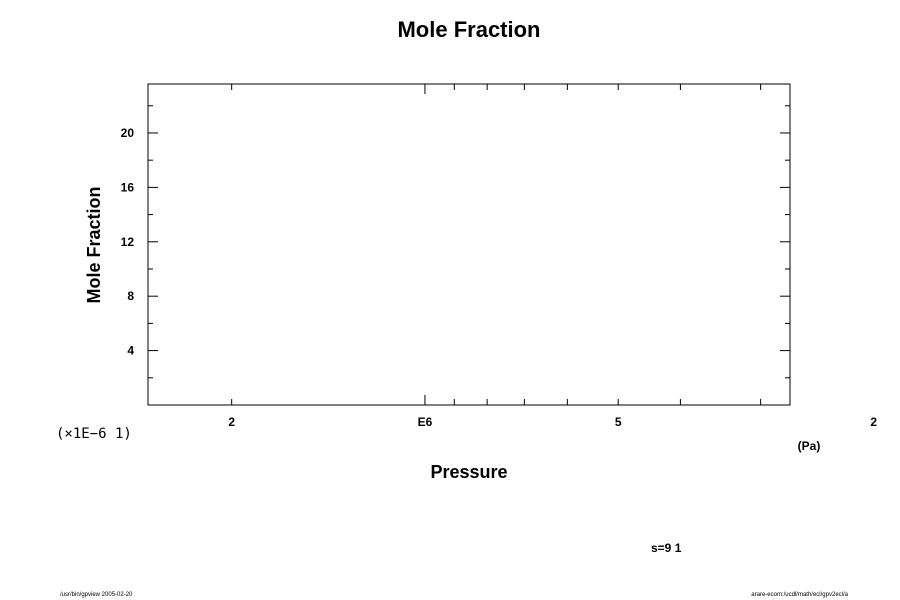  What do you see at coordinates (809, 446) in the screenshot?
I see `x-axis-unit: (Pa)` at bounding box center [809, 446].